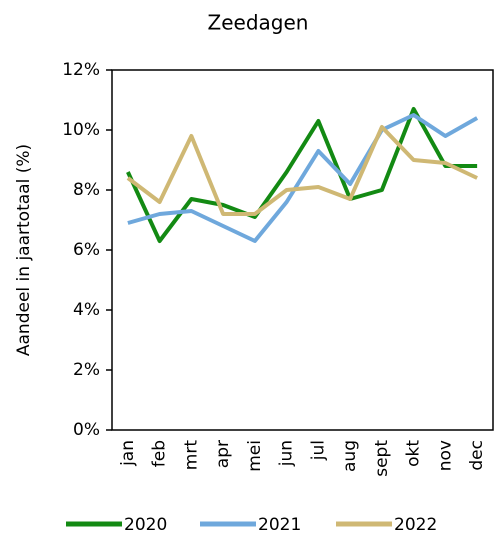 The width and height of the screenshot is (503, 539). Describe the element at coordinates (415, 525) in the screenshot. I see `legend-label: 2022` at that location.